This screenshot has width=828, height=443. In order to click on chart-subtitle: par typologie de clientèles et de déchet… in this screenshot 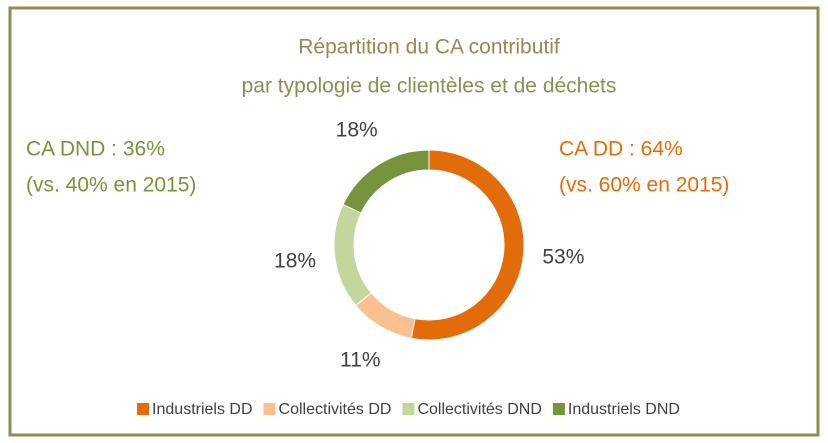, I will do `click(429, 86)`.